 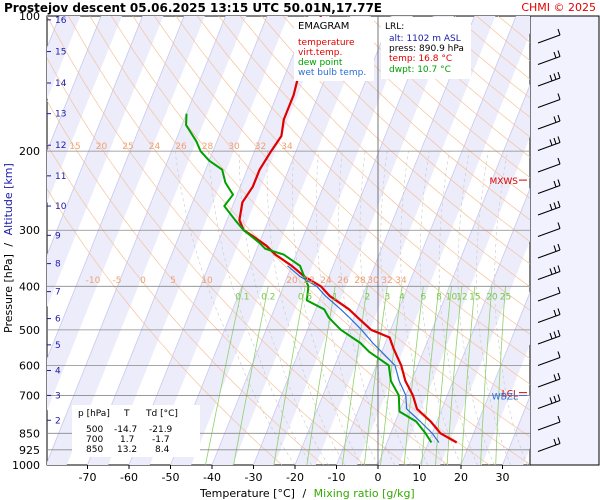 What do you see at coordinates (161, 414) in the screenshot?
I see `table-header-td: Td [°C]` at bounding box center [161, 414].